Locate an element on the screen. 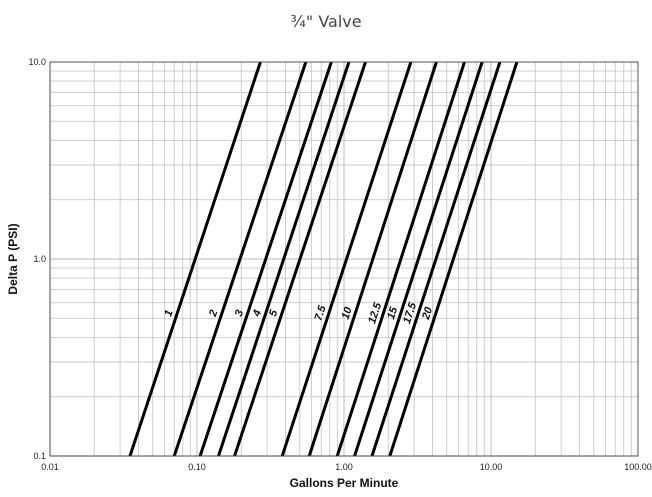 The height and width of the screenshot is (497, 652). chart-title: ¾" Valve is located at coordinates (326, 21).